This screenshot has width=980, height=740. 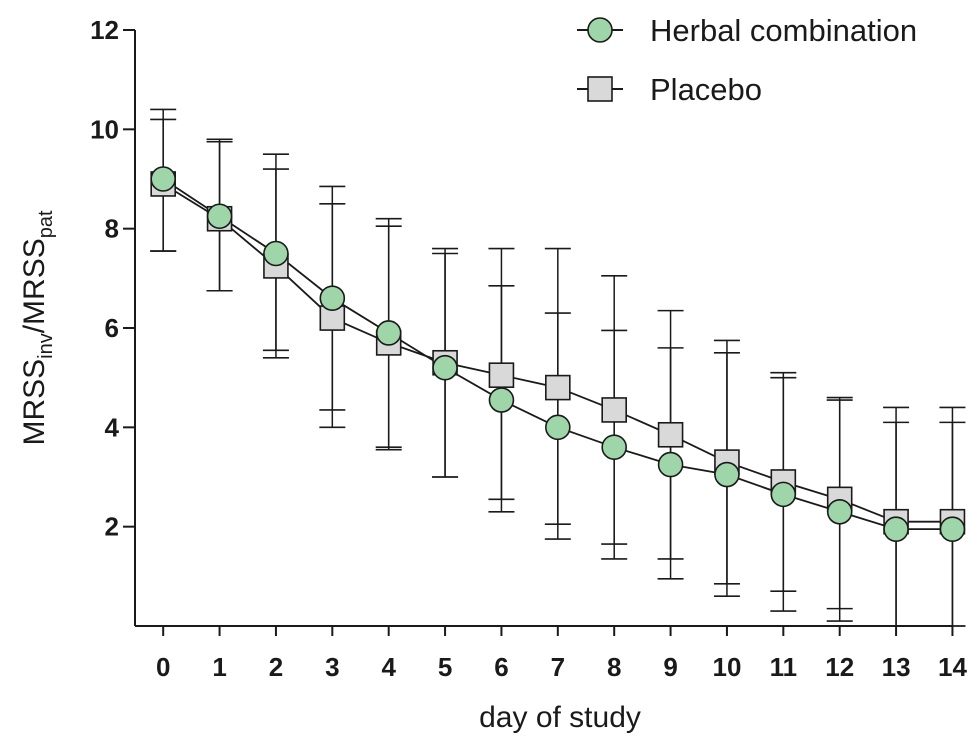 What do you see at coordinates (839, 667) in the screenshot?
I see `x-tick-label: 12` at bounding box center [839, 667].